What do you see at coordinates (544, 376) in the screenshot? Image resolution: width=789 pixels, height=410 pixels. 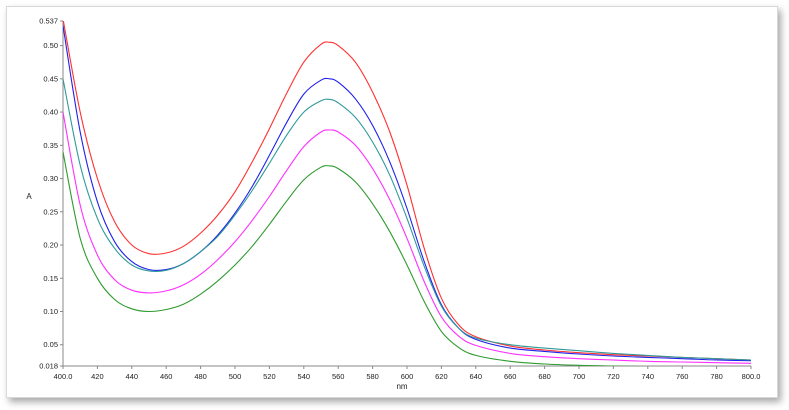 I see `x-tick-label: 680` at bounding box center [544, 376].